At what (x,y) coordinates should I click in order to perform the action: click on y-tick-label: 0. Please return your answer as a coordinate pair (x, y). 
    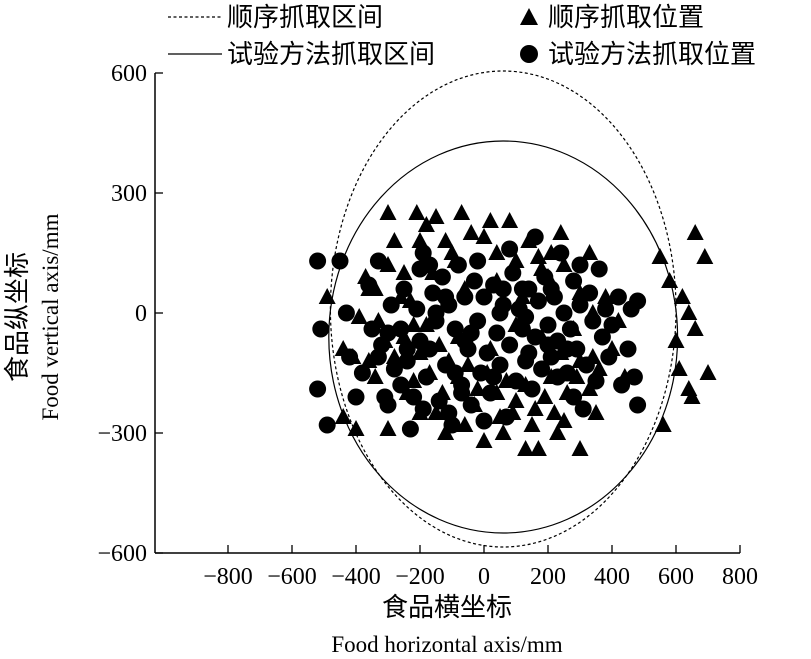
    Looking at the image, I should click on (141, 314).